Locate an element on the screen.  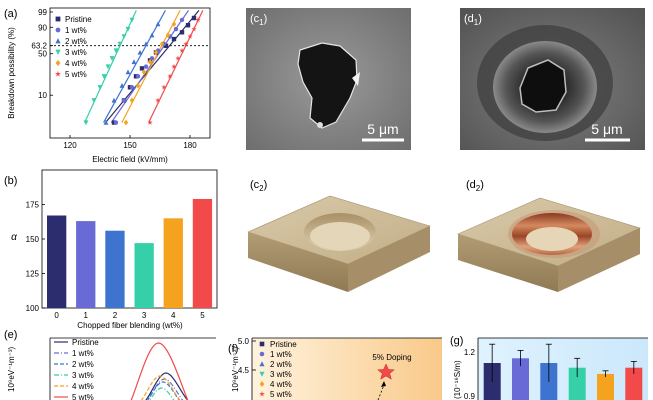
plot-frame-b is located at coordinates (129, 239).